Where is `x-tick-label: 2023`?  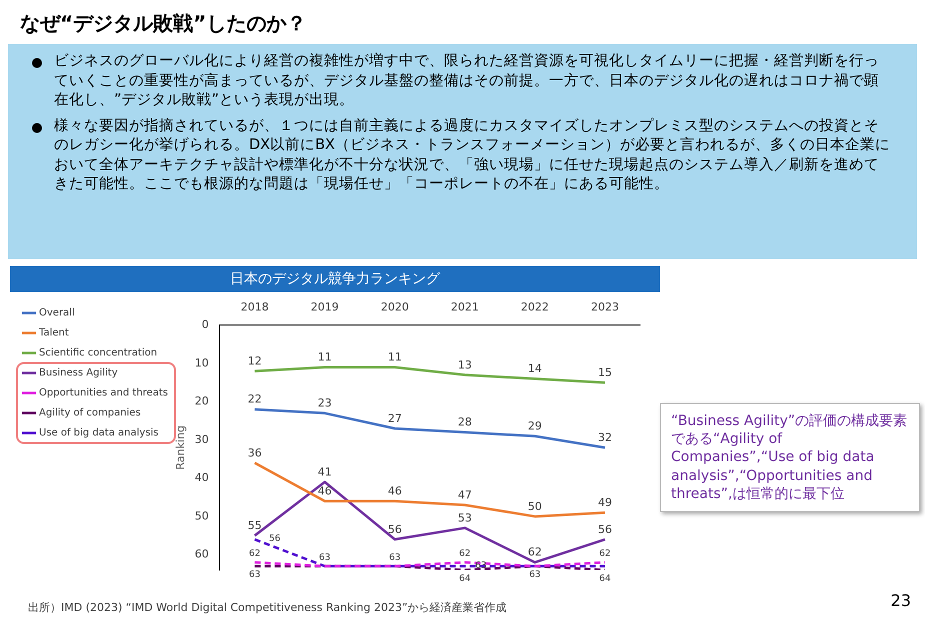
x-tick-label: 2023 is located at coordinates (604, 307).